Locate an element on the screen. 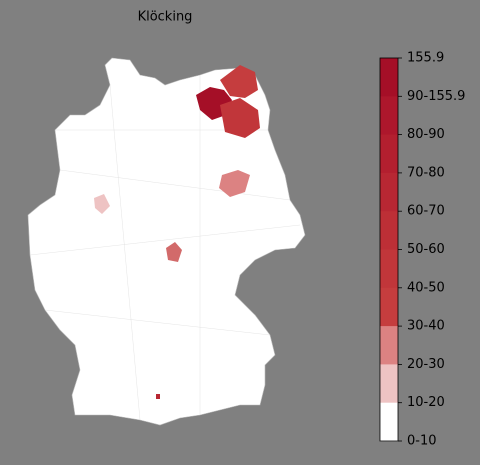  colorbar-label: 20-30 is located at coordinates (426, 364).